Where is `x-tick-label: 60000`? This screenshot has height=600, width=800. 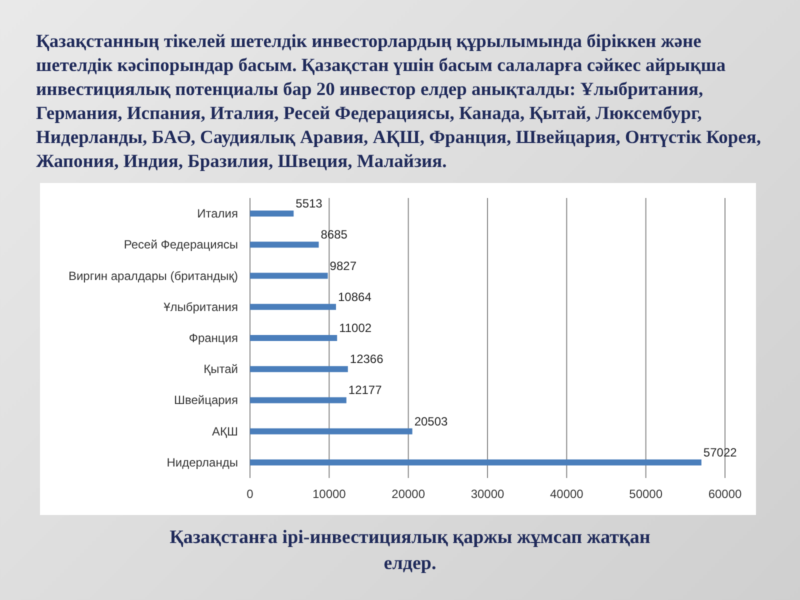 x-tick-label: 60000 is located at coordinates (725, 494).